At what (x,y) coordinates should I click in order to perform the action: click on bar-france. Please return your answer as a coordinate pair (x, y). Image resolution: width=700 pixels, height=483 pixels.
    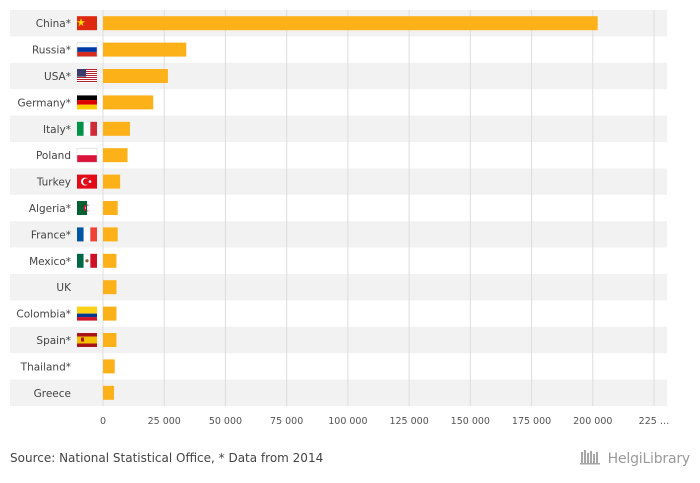
    Looking at the image, I should click on (110, 234).